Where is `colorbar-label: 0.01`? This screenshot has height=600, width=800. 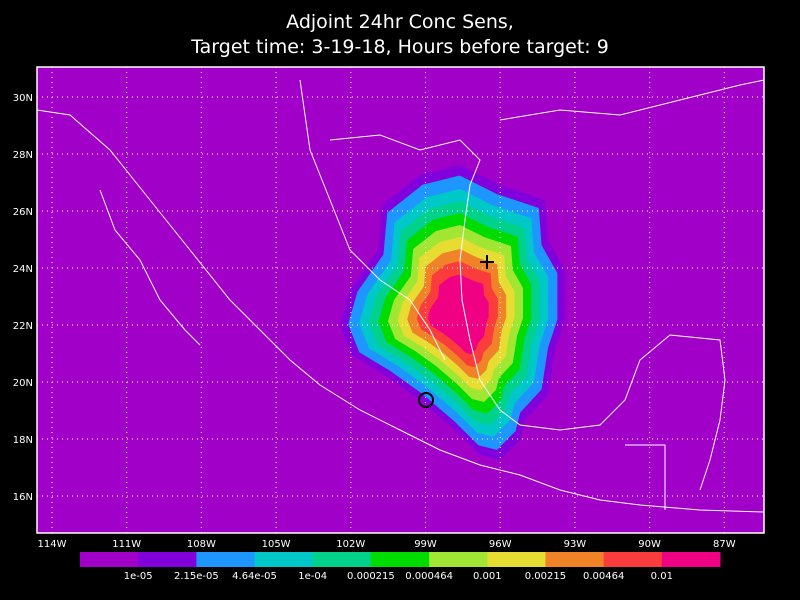
colorbar-label: 0.01 is located at coordinates (662, 576).